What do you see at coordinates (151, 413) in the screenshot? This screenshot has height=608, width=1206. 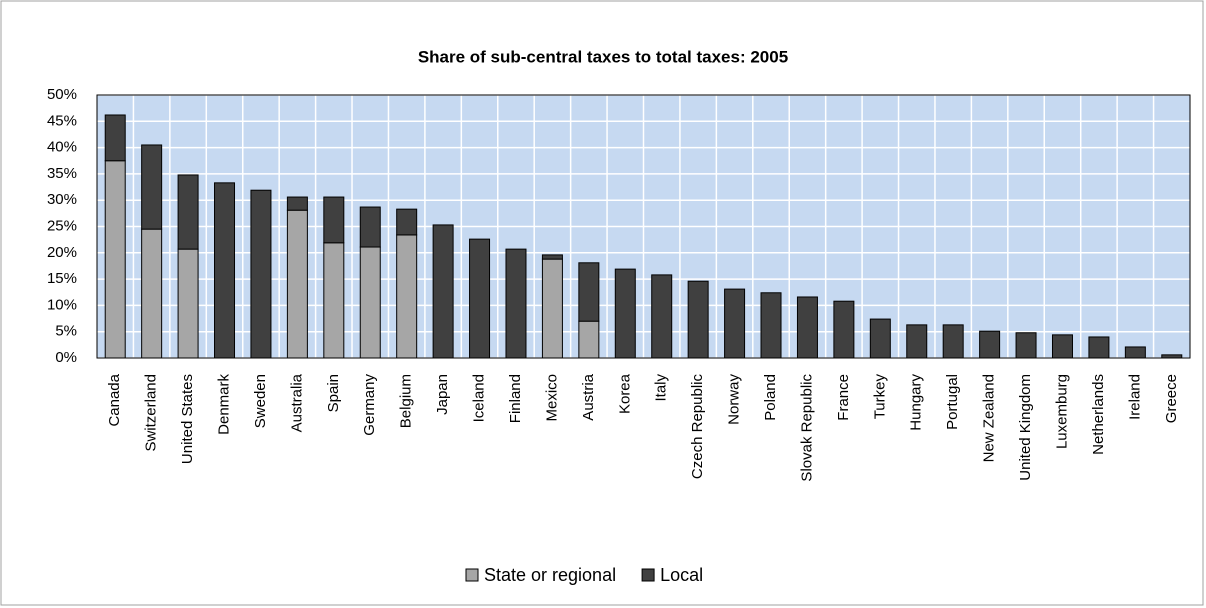 I see `x-tick-label: Switzerland` at bounding box center [151, 413].